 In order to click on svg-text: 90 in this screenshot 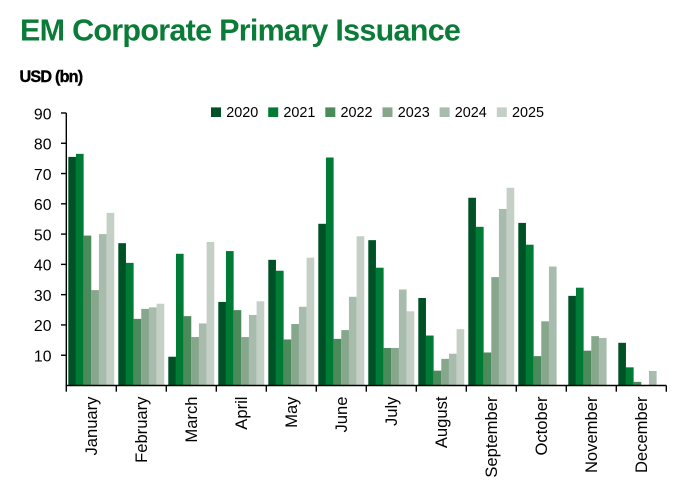, I will do `click(43, 114)`.